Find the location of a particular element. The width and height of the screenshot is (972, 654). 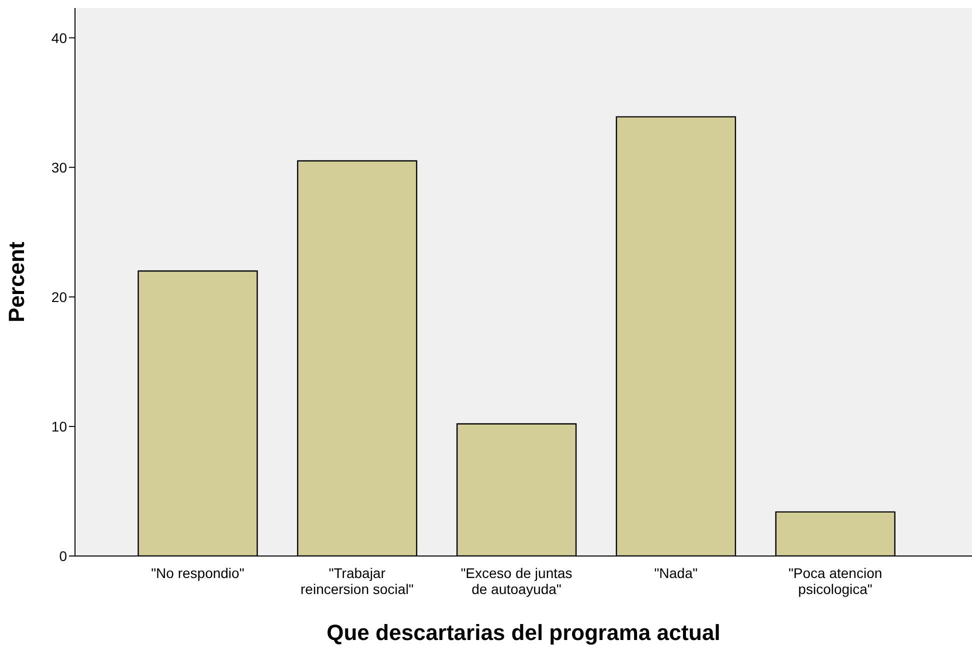

x-tick-label: "Poca atencion psicologica" is located at coordinates (835, 581).